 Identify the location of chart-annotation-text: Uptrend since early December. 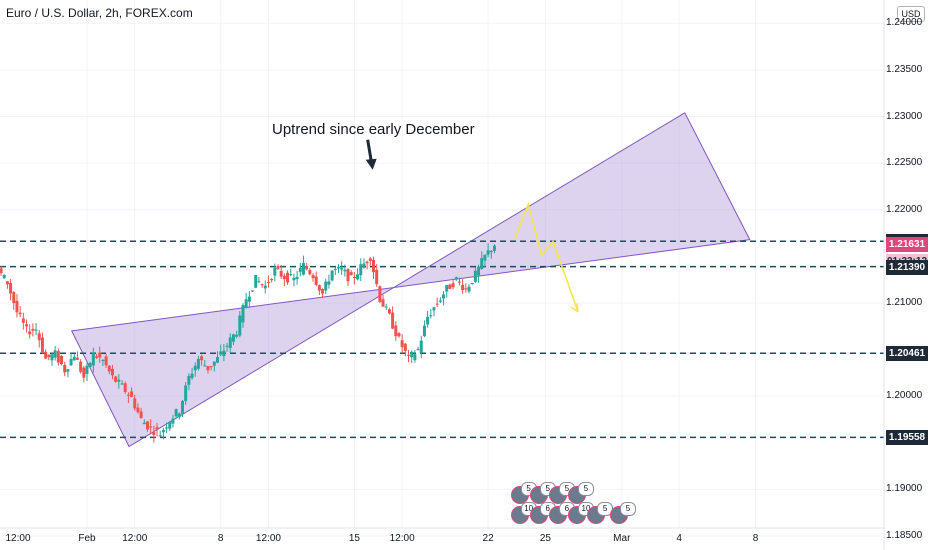
(373, 129).